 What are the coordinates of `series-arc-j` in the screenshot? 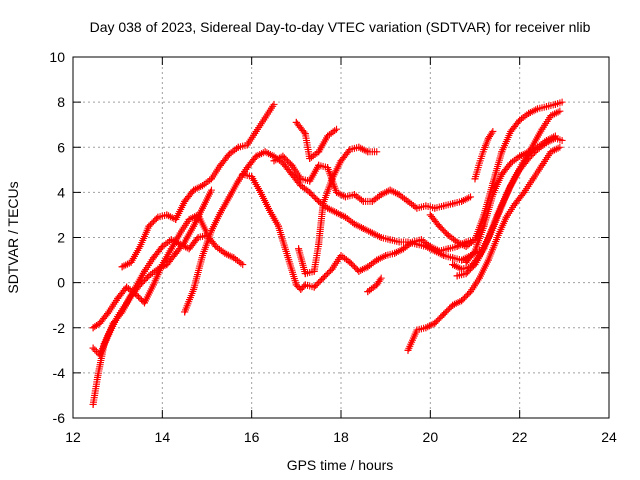 It's located at (374, 285).